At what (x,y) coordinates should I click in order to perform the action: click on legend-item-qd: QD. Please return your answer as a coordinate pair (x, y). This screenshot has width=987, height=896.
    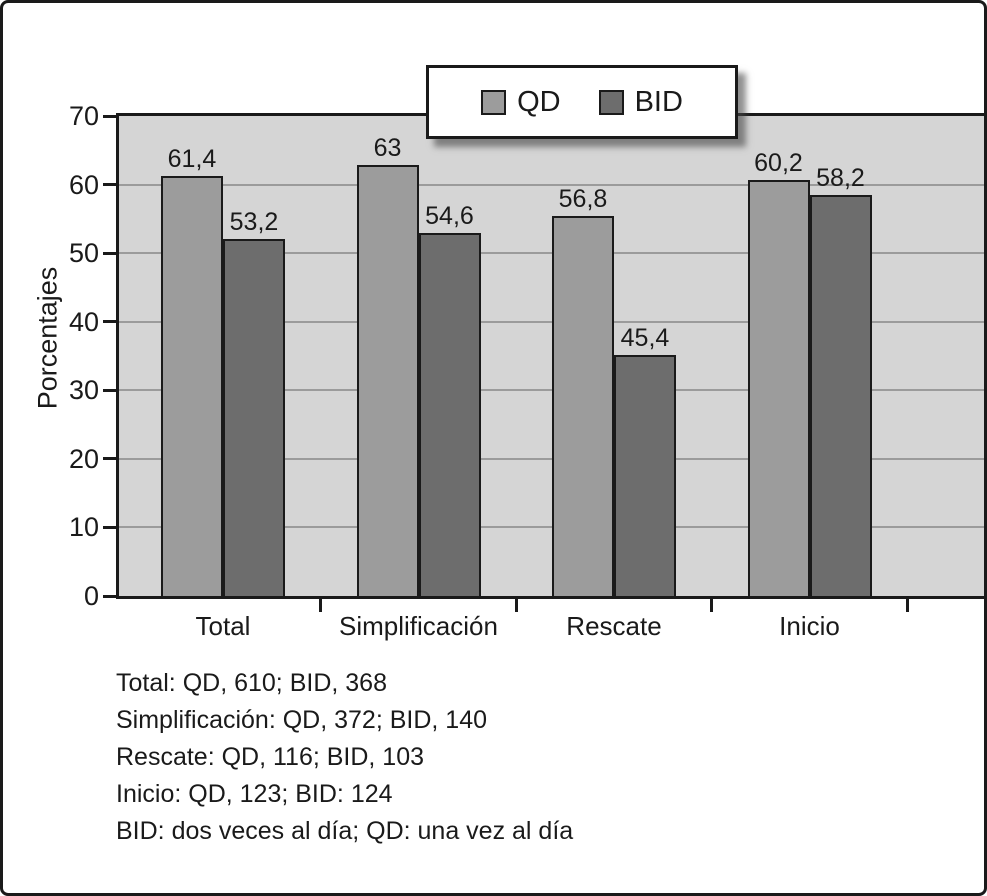
    Looking at the image, I should click on (521, 102).